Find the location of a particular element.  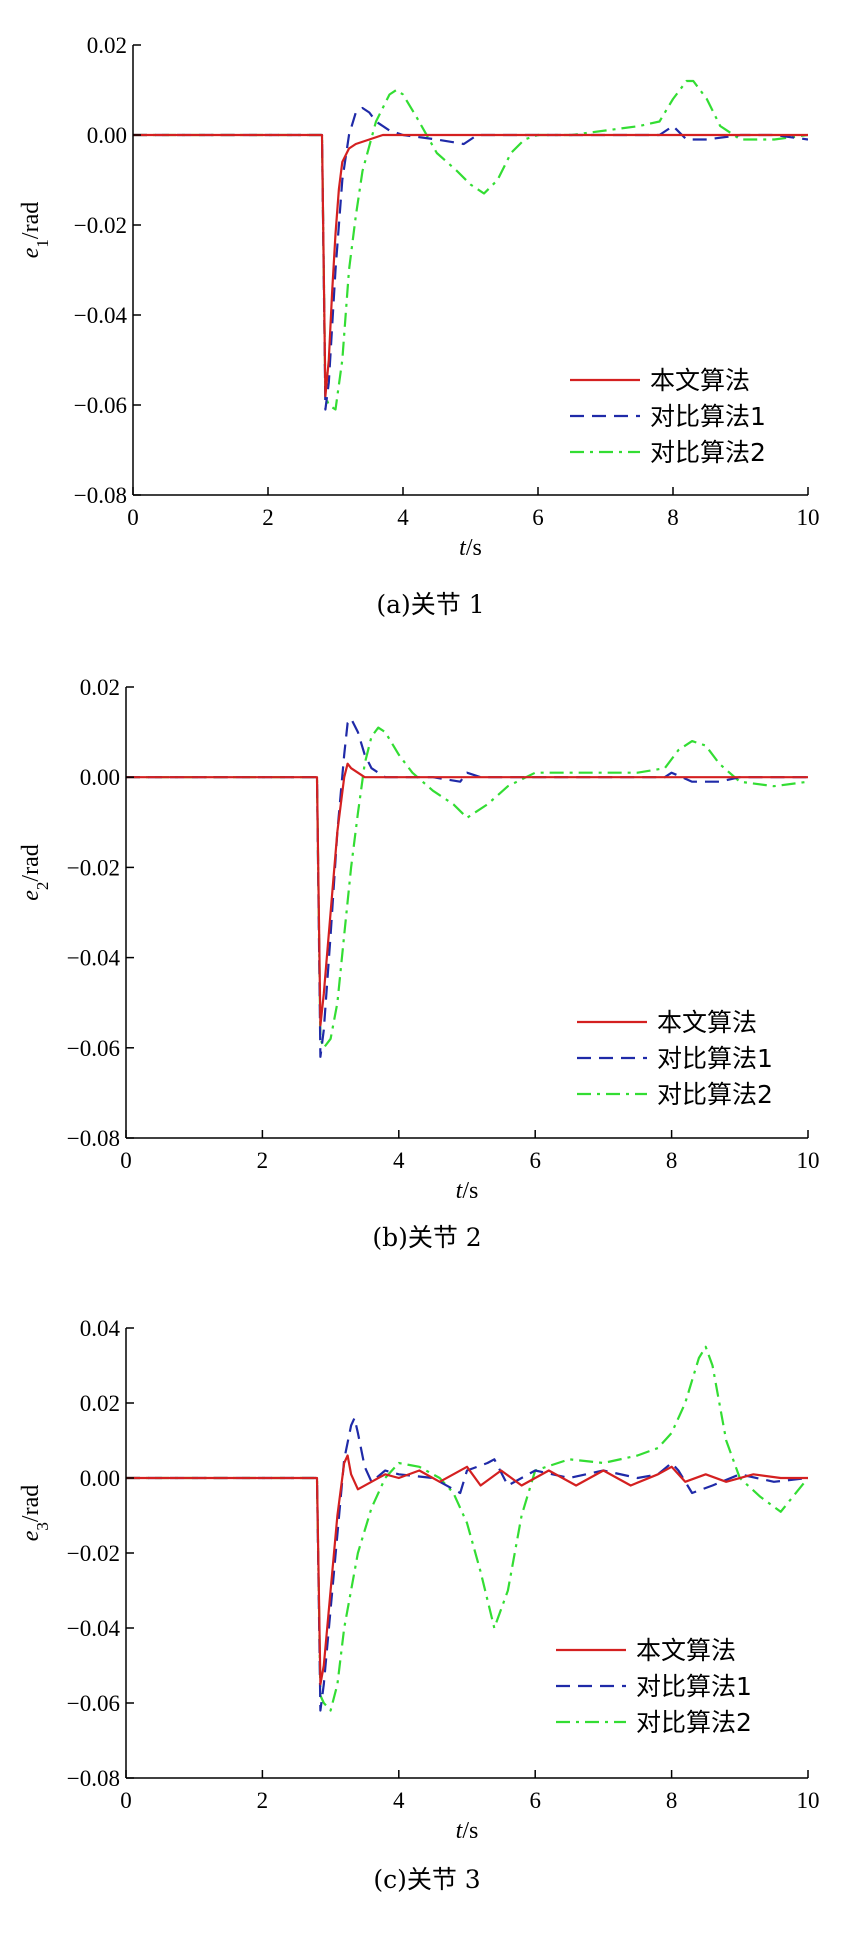

y-axis-label: e2/rad is located at coordinates (35, 872).